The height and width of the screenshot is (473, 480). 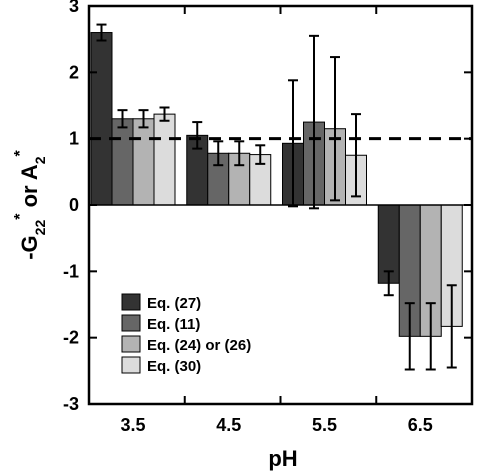 I want to click on x-tick-label: 4.5, so click(x=228, y=425).